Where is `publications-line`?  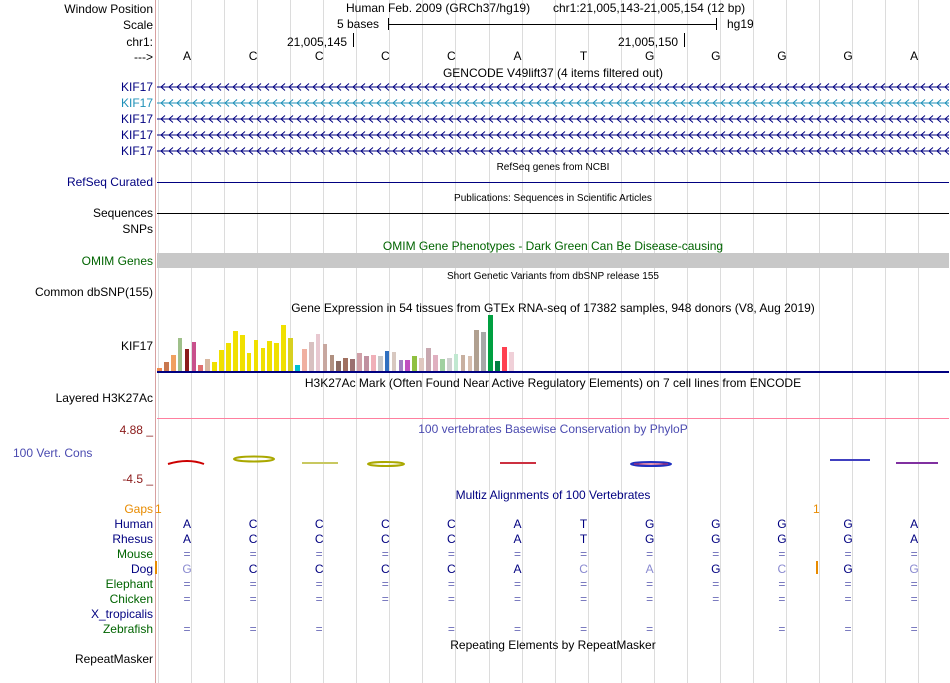 publications-line is located at coordinates (553, 213).